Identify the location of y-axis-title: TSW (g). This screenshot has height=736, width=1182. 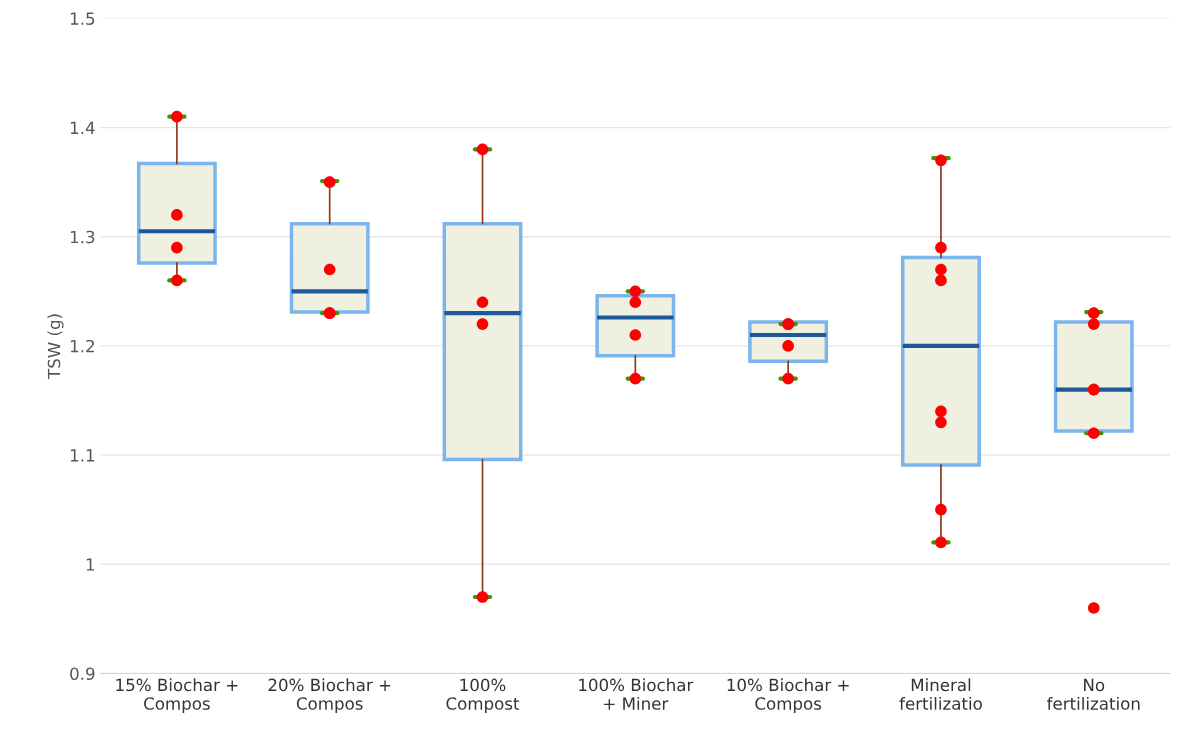
(55, 347).